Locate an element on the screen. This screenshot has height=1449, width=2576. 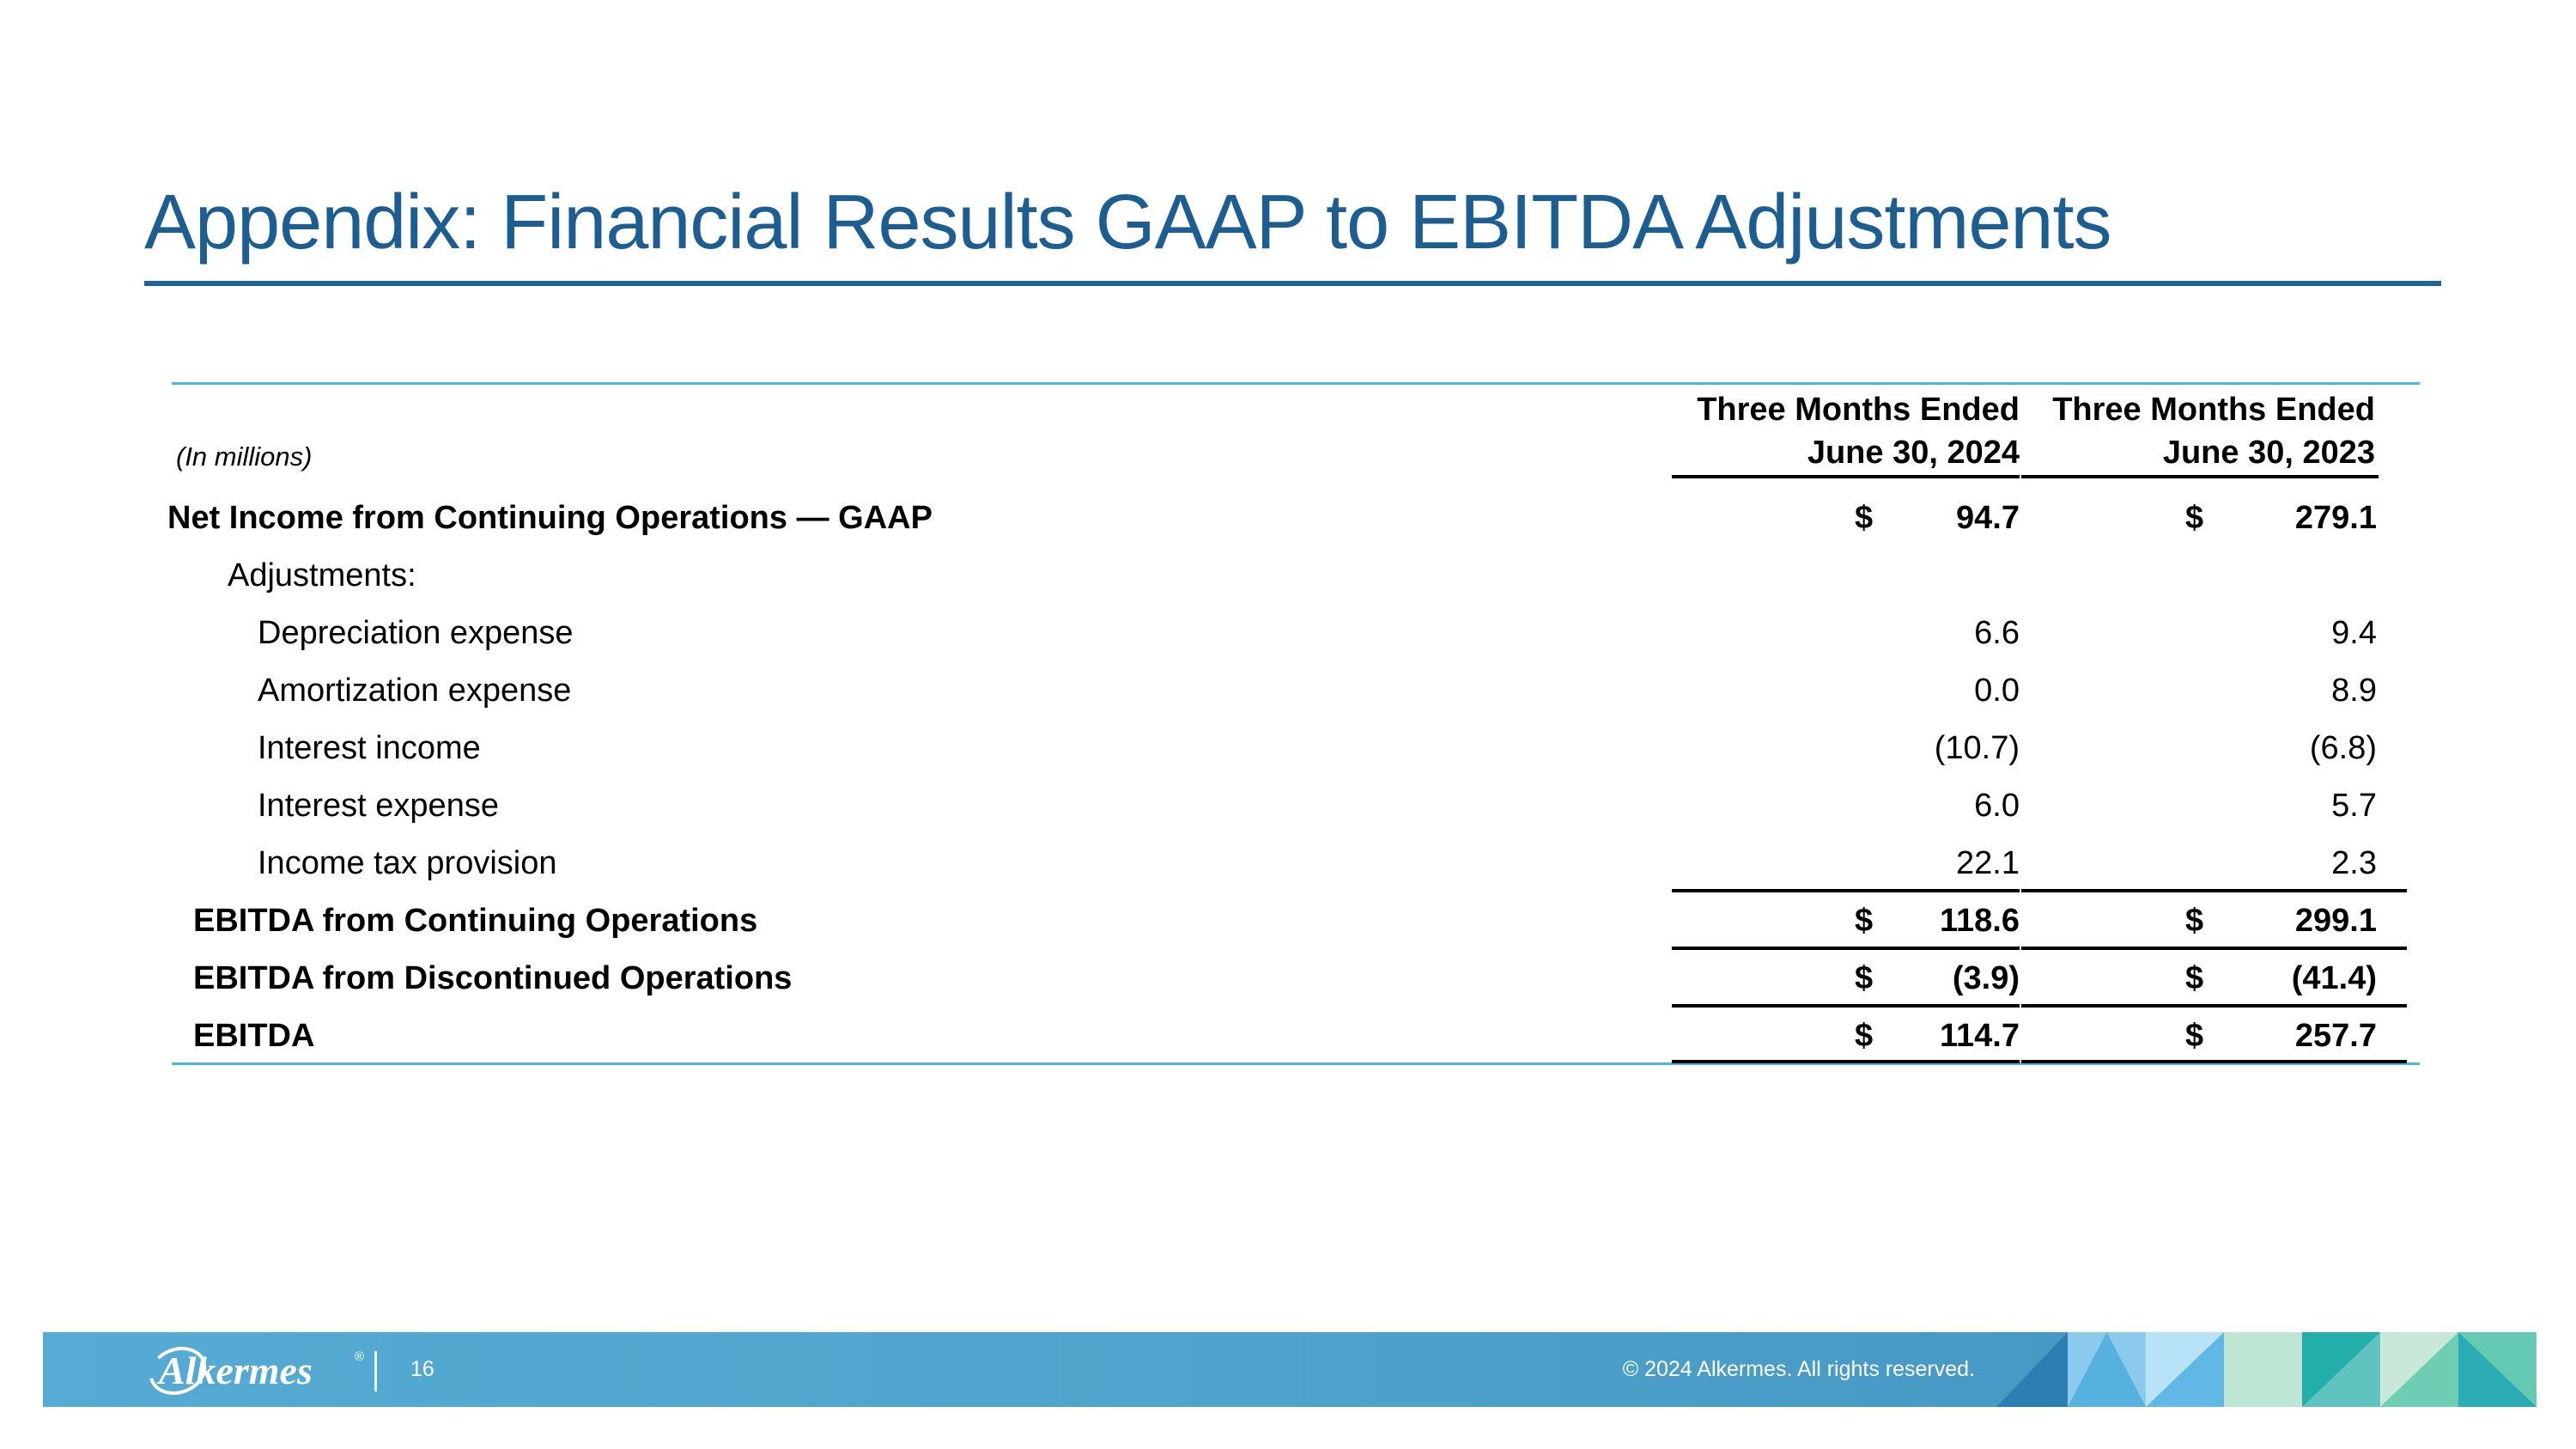
table-row-interest-expense: Interest expense 6.0 5.7 is located at coordinates (1288, 806).